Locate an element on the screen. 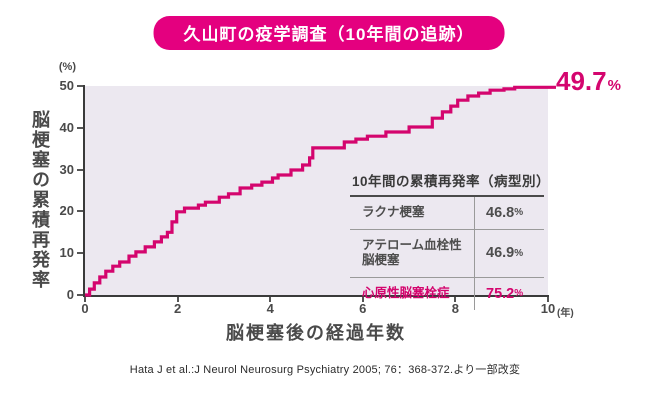 This screenshot has width=650, height=400. x-axis-line is located at coordinates (316, 296).